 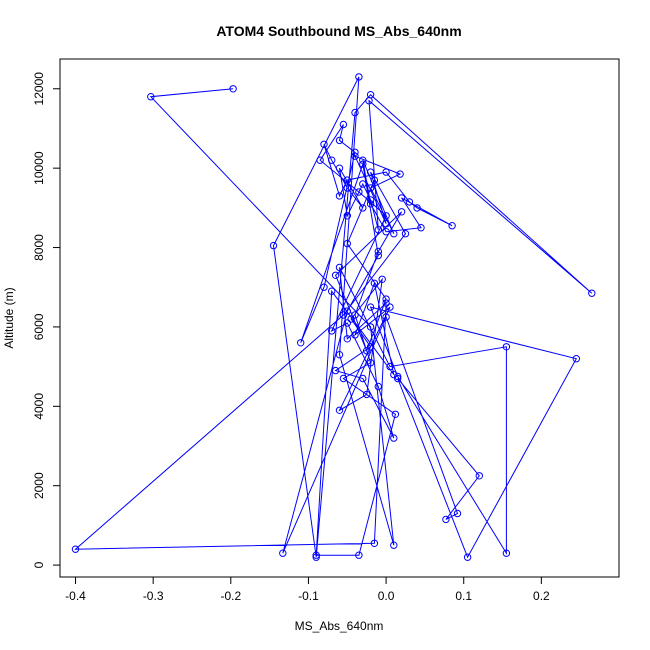 What do you see at coordinates (463, 596) in the screenshot?
I see `x-tick-label: 0.1` at bounding box center [463, 596].